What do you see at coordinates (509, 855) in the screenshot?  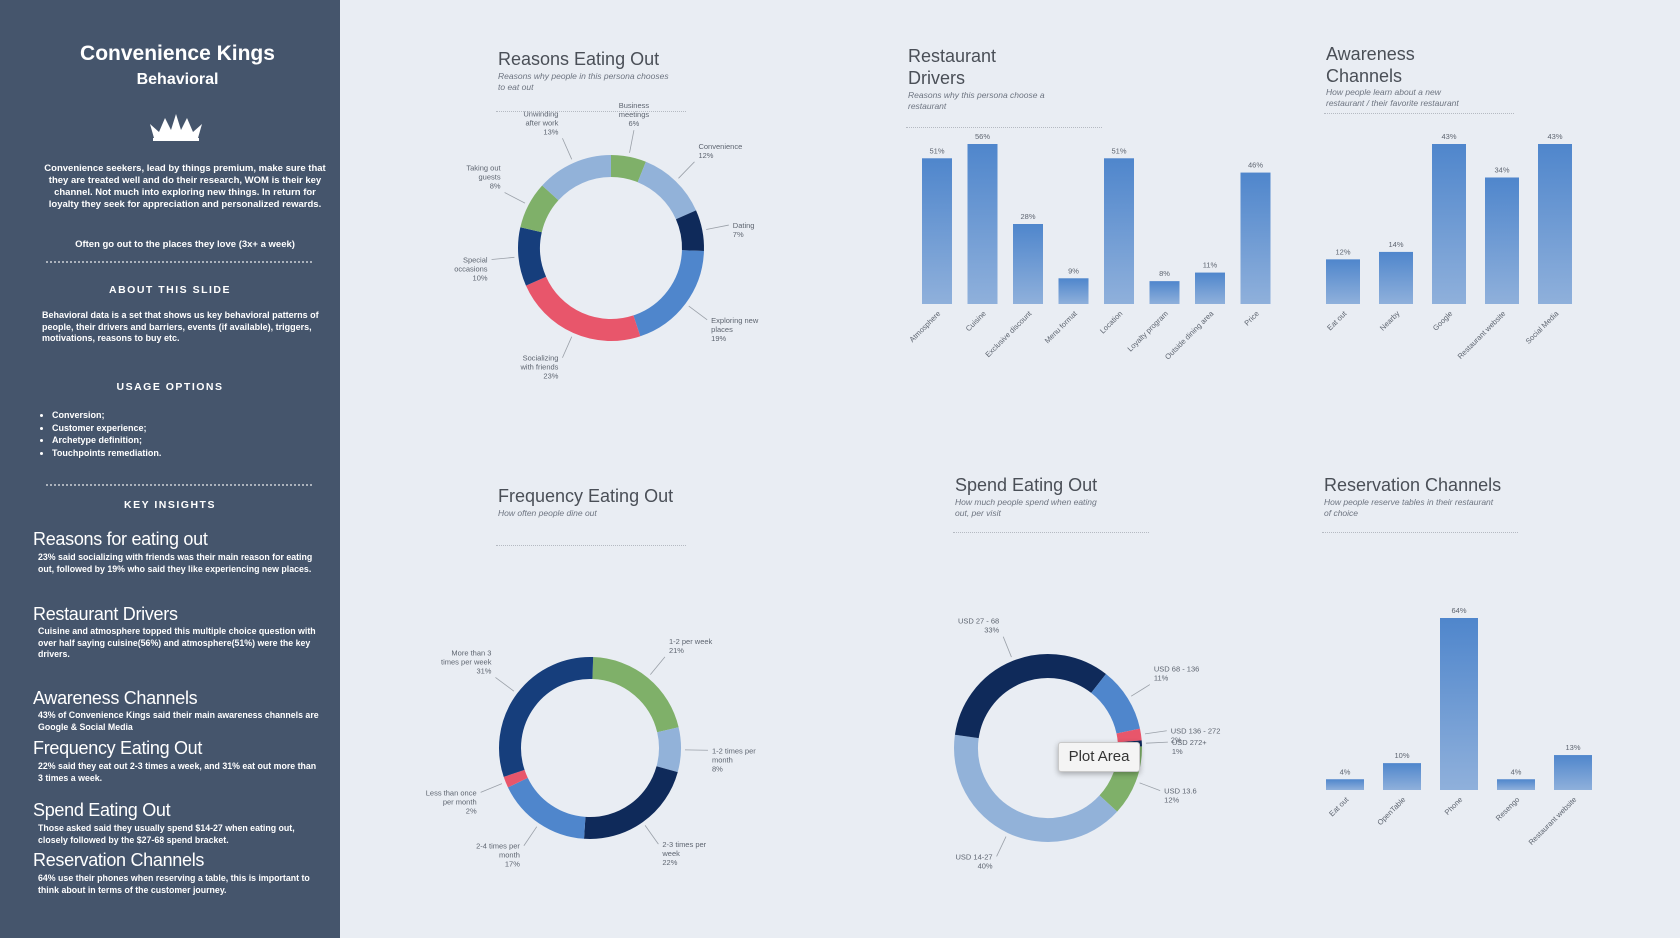 I see `frequency-slice-label: month` at bounding box center [509, 855].